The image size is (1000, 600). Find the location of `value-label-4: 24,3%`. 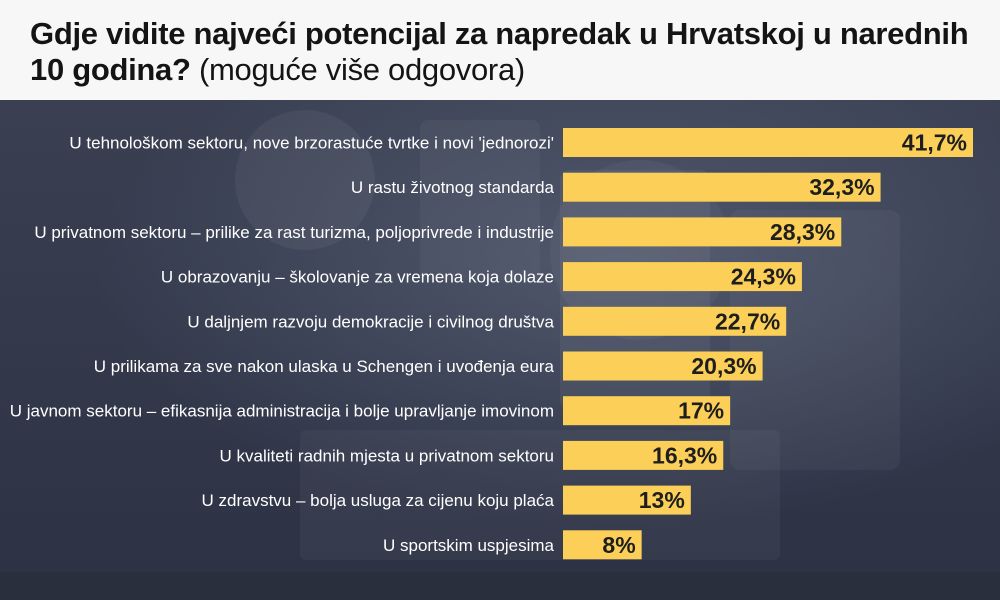

value-label-4: 24,3% is located at coordinates (763, 277).